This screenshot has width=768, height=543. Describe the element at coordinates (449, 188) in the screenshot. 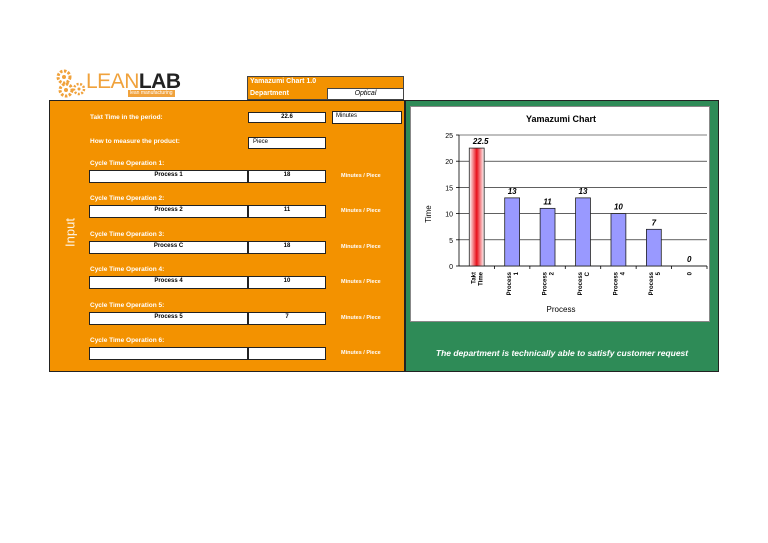

I see `y-tick-label: 15` at that location.